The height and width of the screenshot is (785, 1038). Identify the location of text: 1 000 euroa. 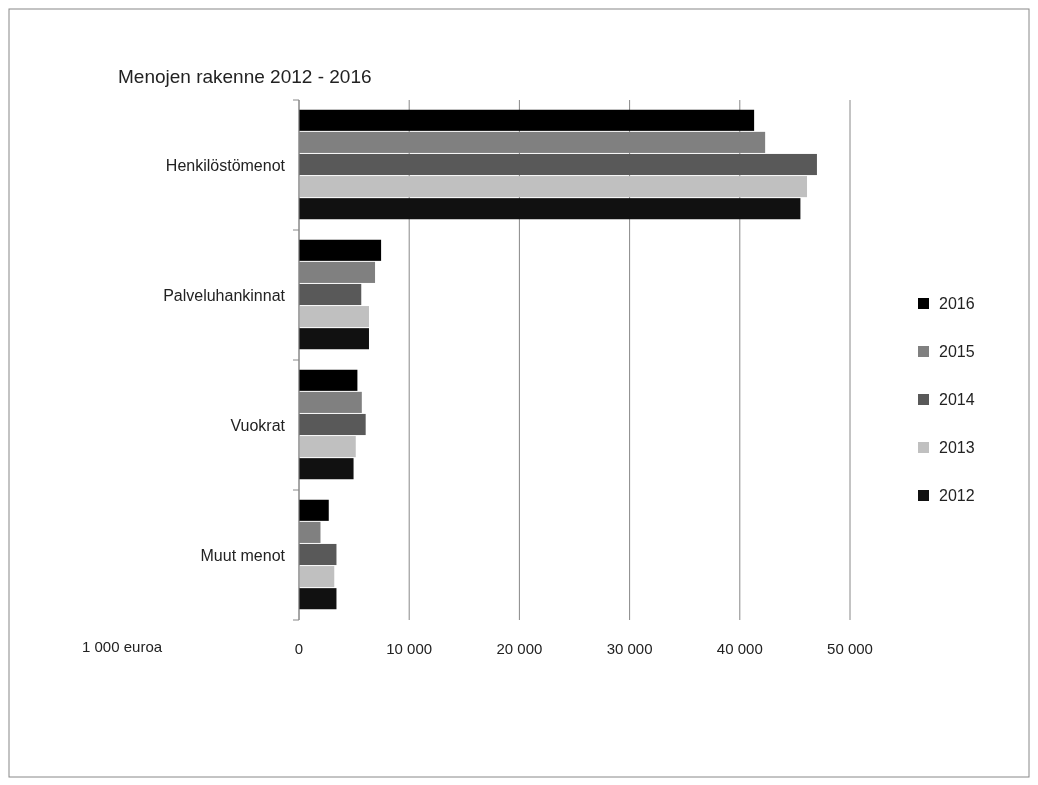
(122, 646).